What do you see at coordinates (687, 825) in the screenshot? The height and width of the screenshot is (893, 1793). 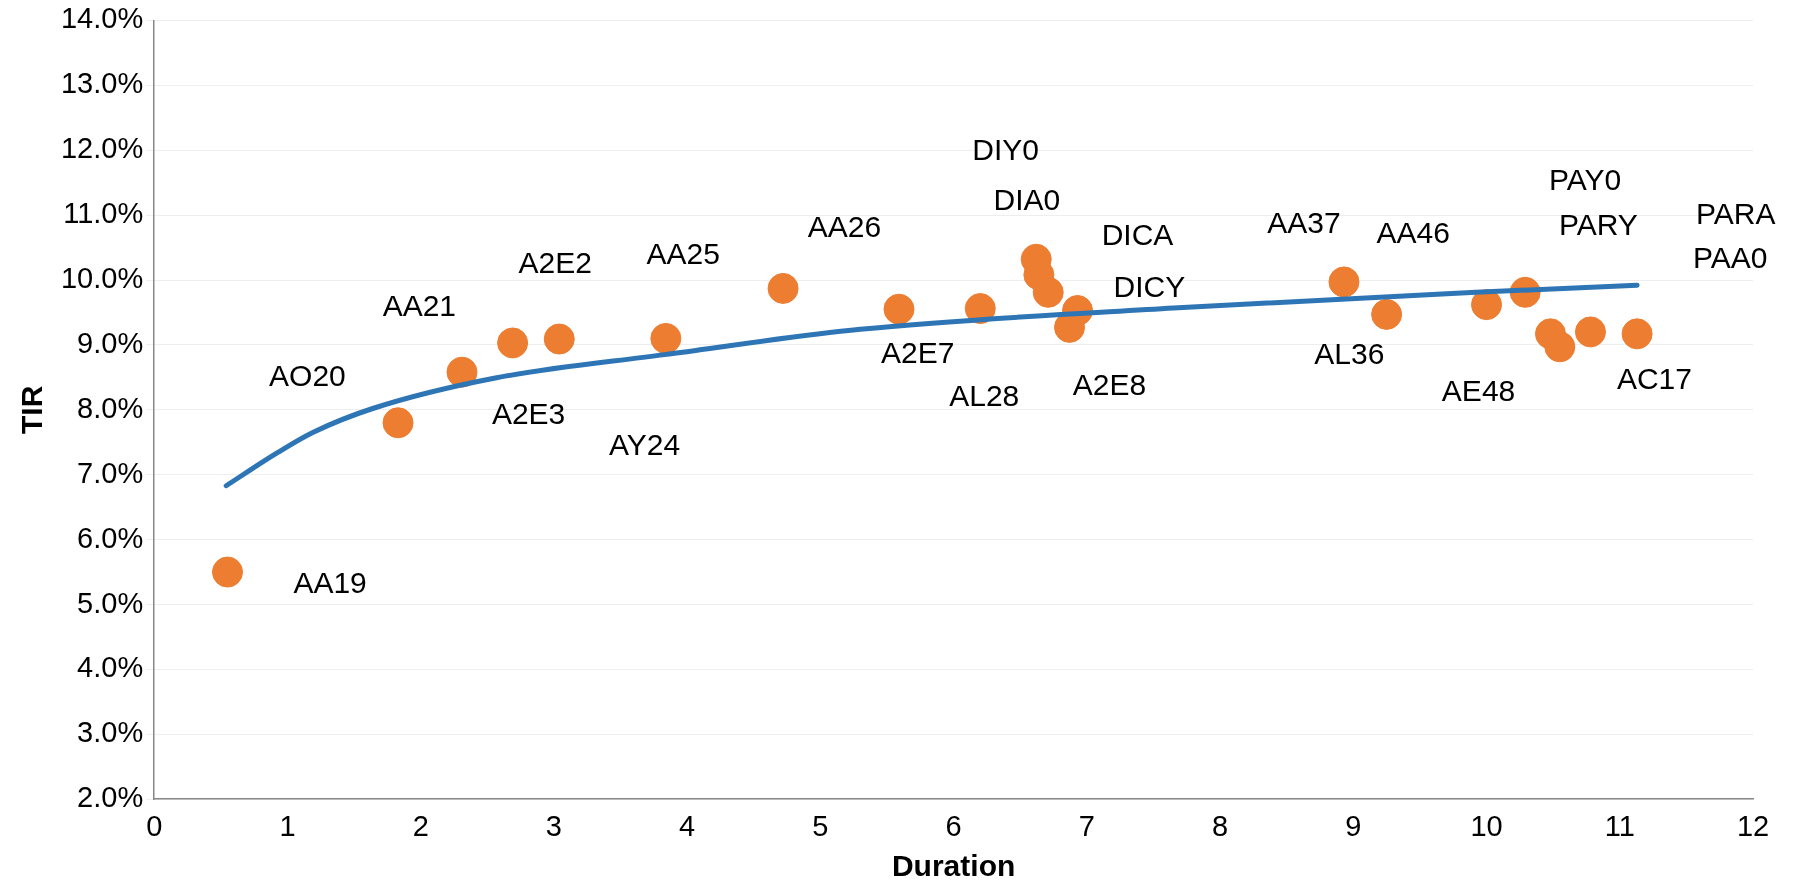 I see `x-tick-label: 4` at bounding box center [687, 825].